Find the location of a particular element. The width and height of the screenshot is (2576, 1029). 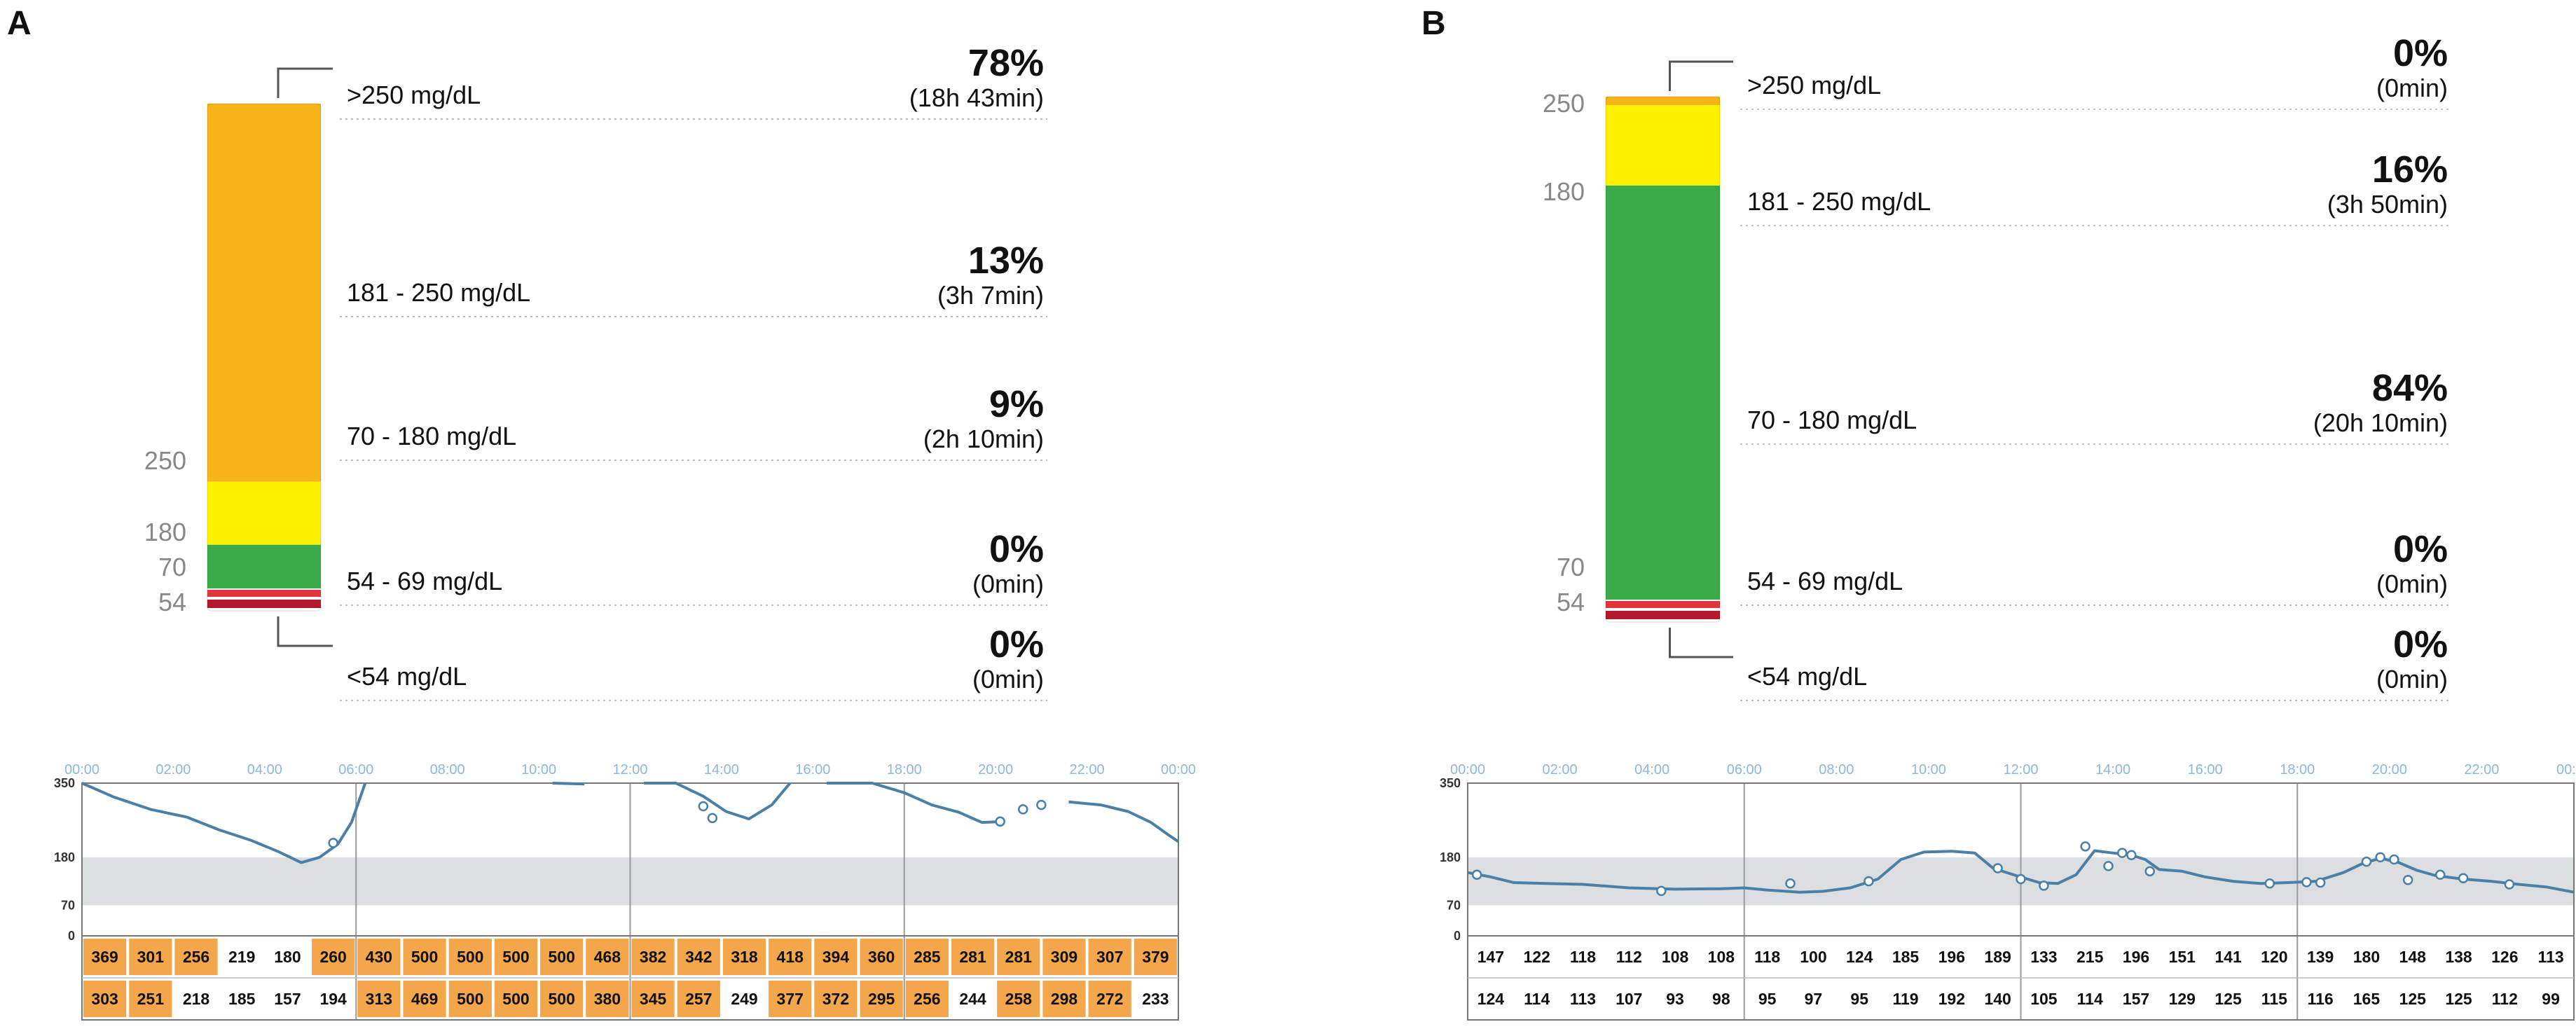

x-tick-label: 20:00 is located at coordinates (995, 770).